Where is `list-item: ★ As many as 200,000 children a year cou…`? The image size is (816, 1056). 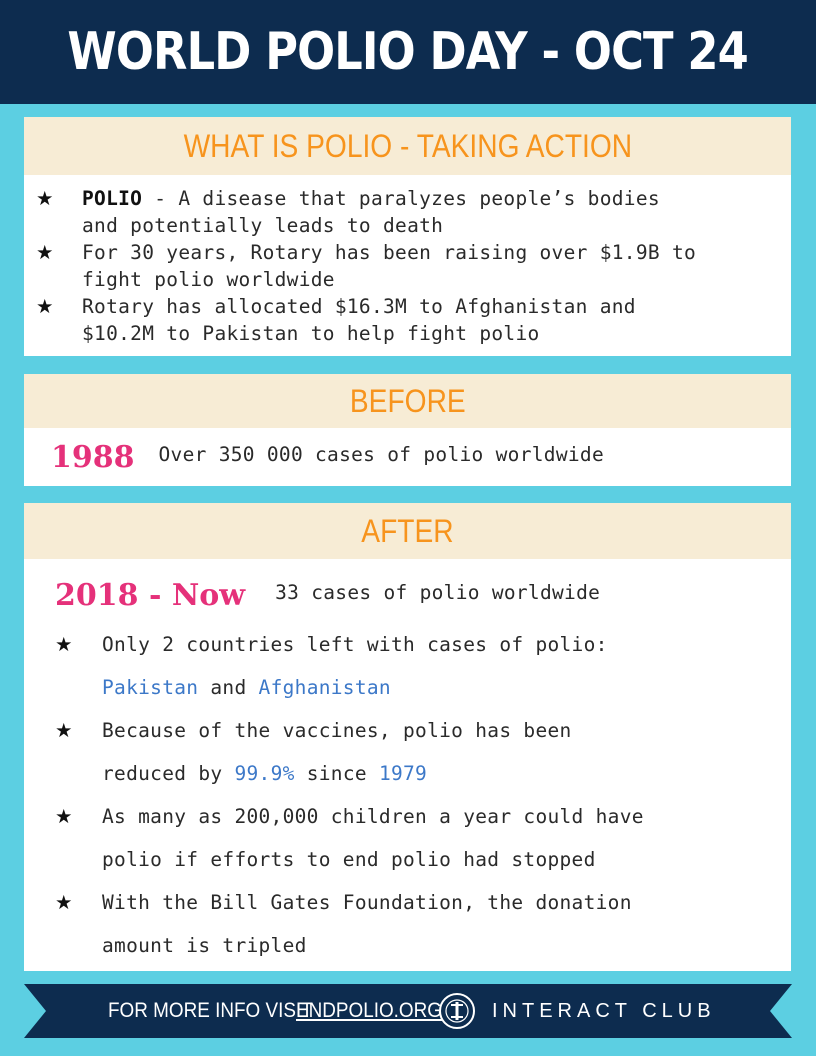
list-item: ★ As many as 200,000 children a year cou… is located at coordinates (407, 838).